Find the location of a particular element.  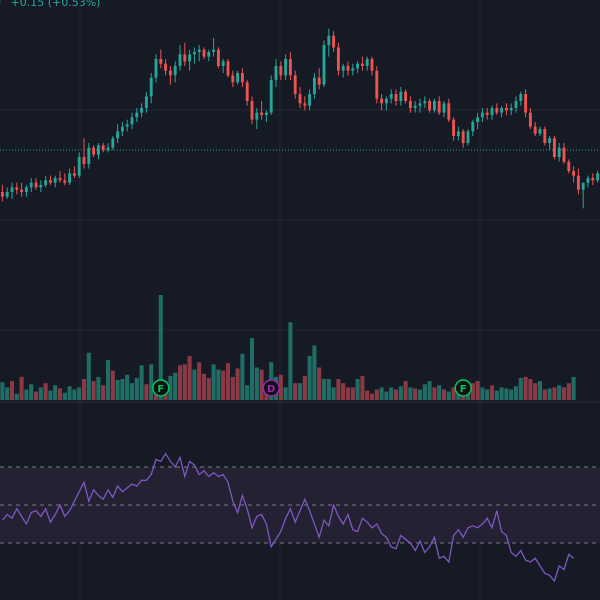

dividend-marker is located at coordinates (271, 388).